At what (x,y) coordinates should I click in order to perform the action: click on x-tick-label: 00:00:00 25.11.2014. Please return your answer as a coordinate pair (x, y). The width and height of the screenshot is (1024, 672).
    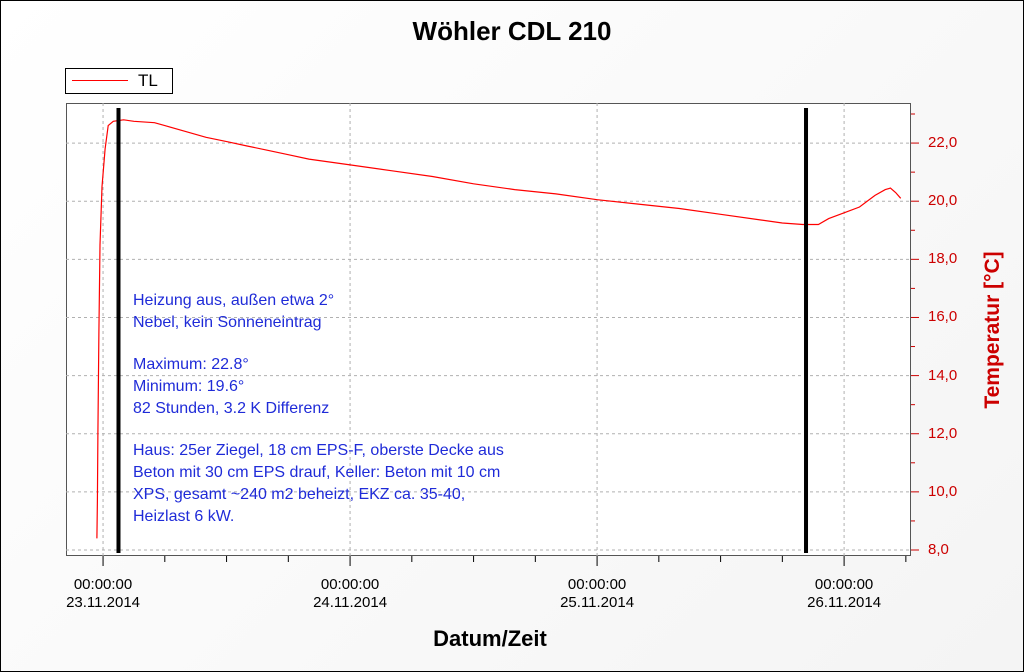
    Looking at the image, I should click on (597, 594).